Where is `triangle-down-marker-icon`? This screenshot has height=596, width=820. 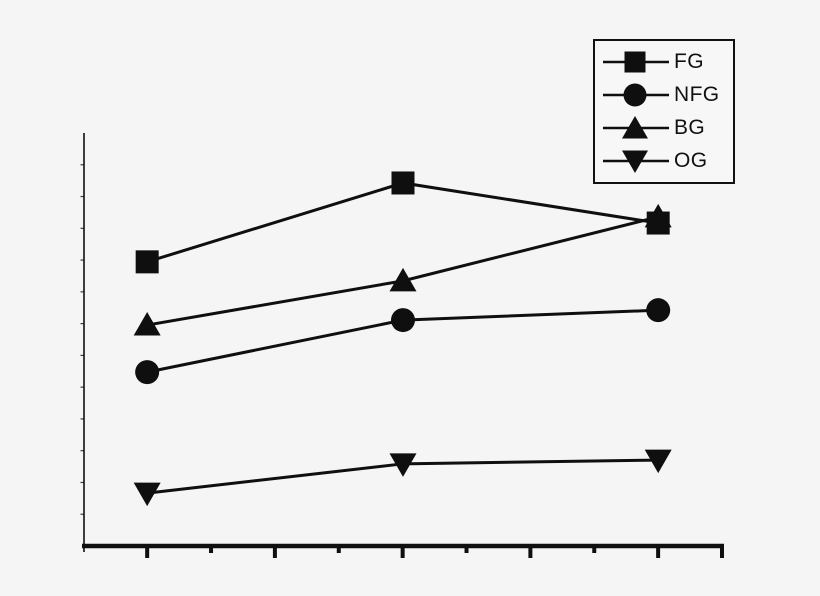 triangle-down-marker-icon is located at coordinates (636, 161).